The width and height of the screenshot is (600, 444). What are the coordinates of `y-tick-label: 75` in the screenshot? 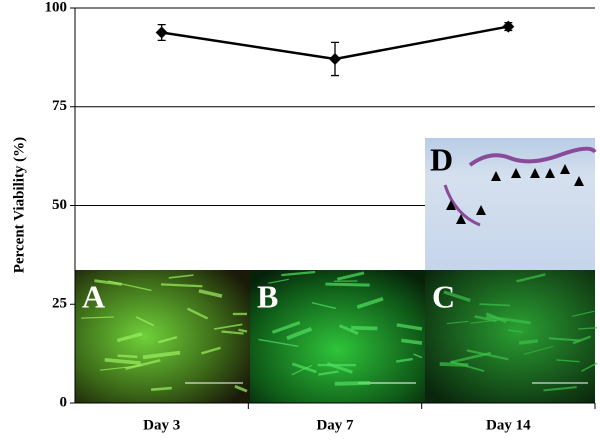 It's located at (59, 106).